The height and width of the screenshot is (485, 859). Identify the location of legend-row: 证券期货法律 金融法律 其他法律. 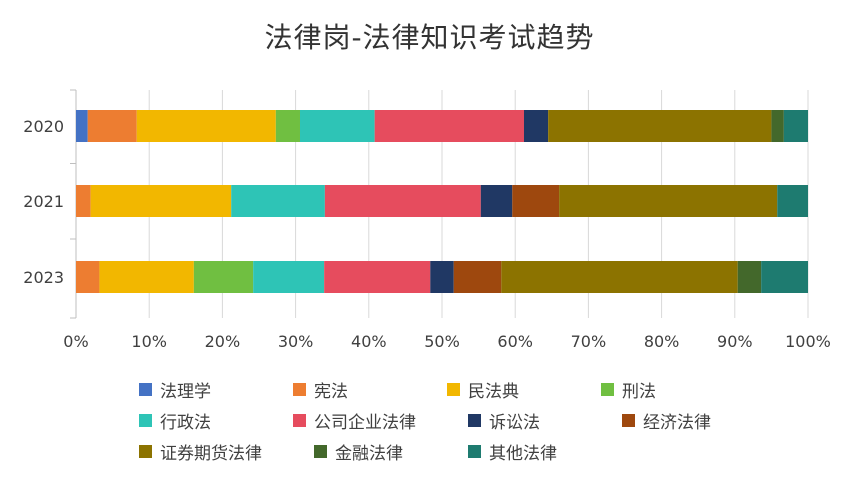
(459, 451).